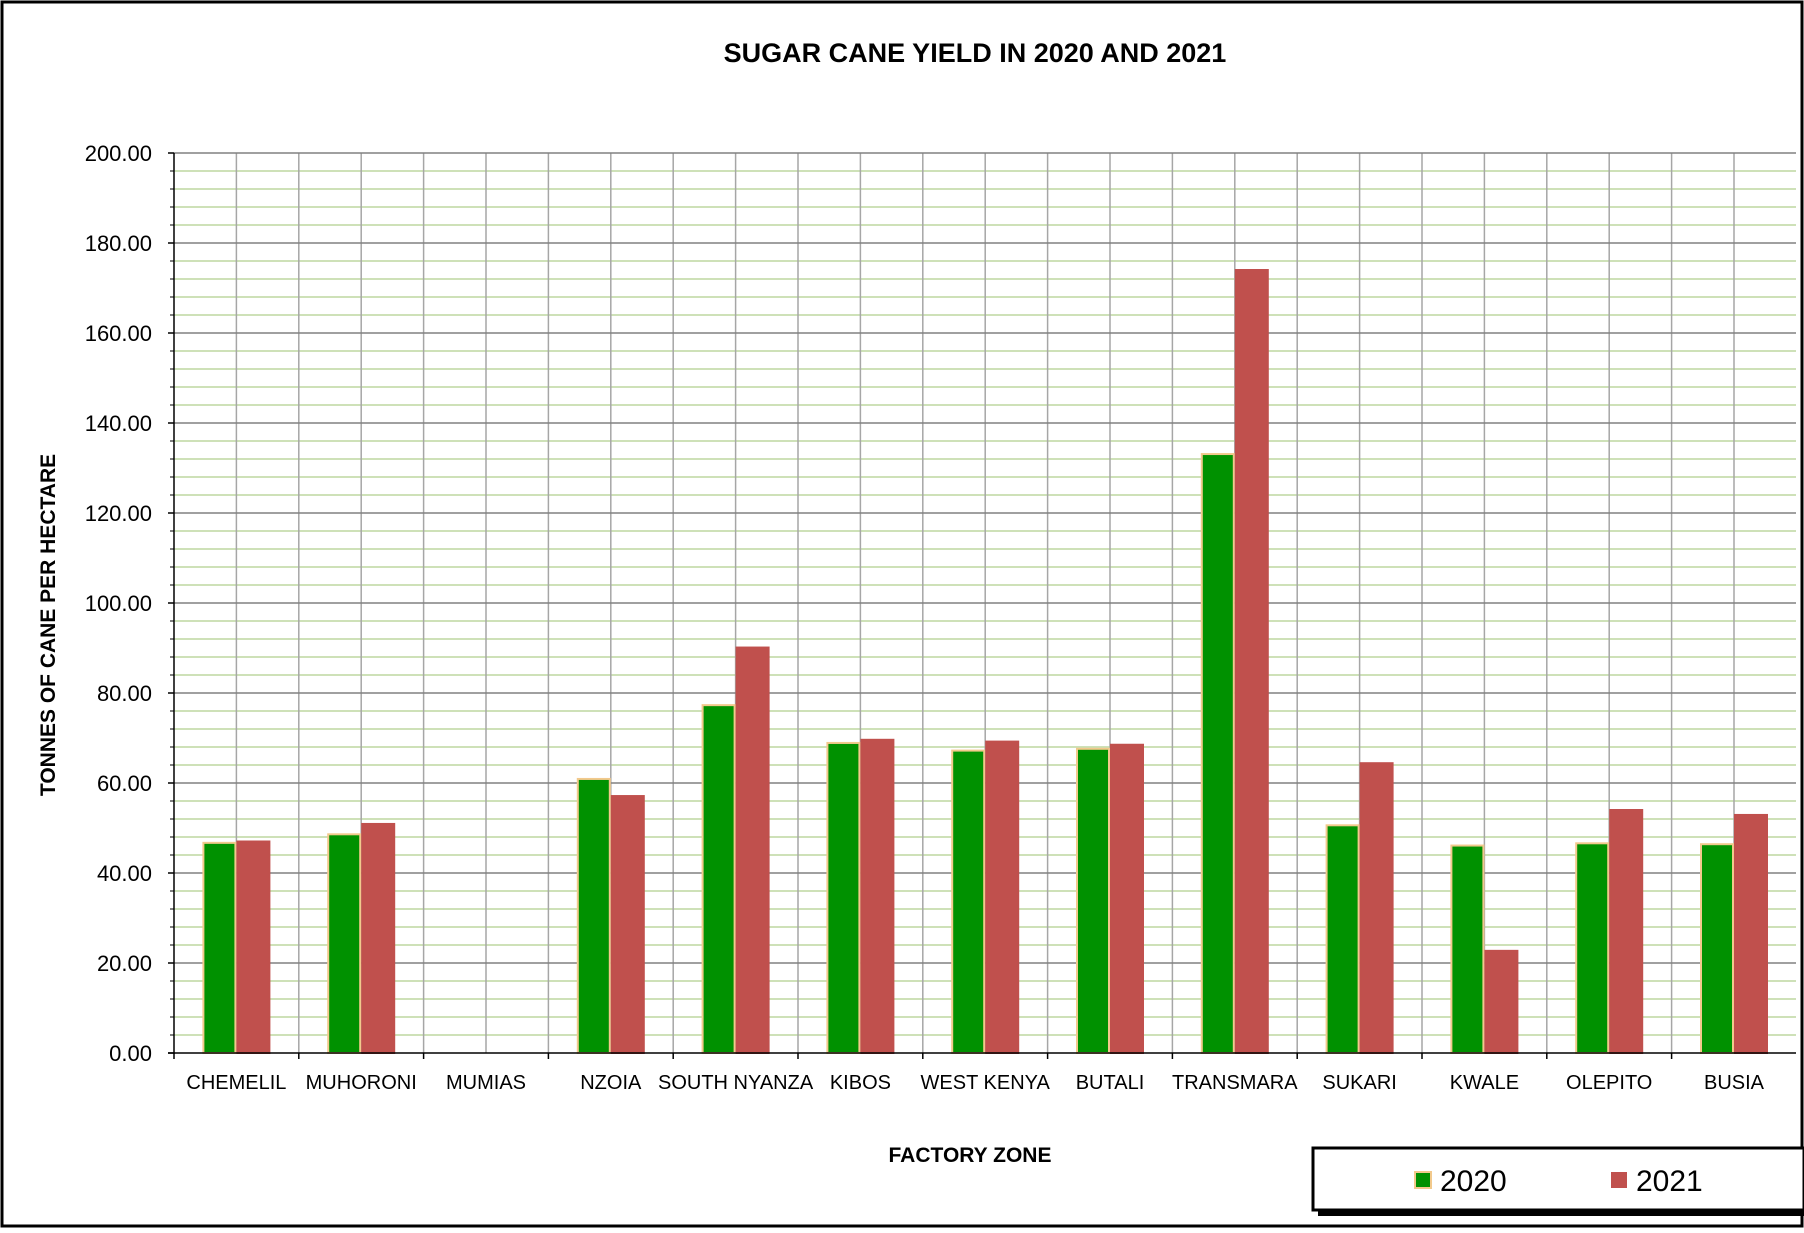 The height and width of the screenshot is (1233, 1804). What do you see at coordinates (253, 947) in the screenshot?
I see `bar-2021-chemelil` at bounding box center [253, 947].